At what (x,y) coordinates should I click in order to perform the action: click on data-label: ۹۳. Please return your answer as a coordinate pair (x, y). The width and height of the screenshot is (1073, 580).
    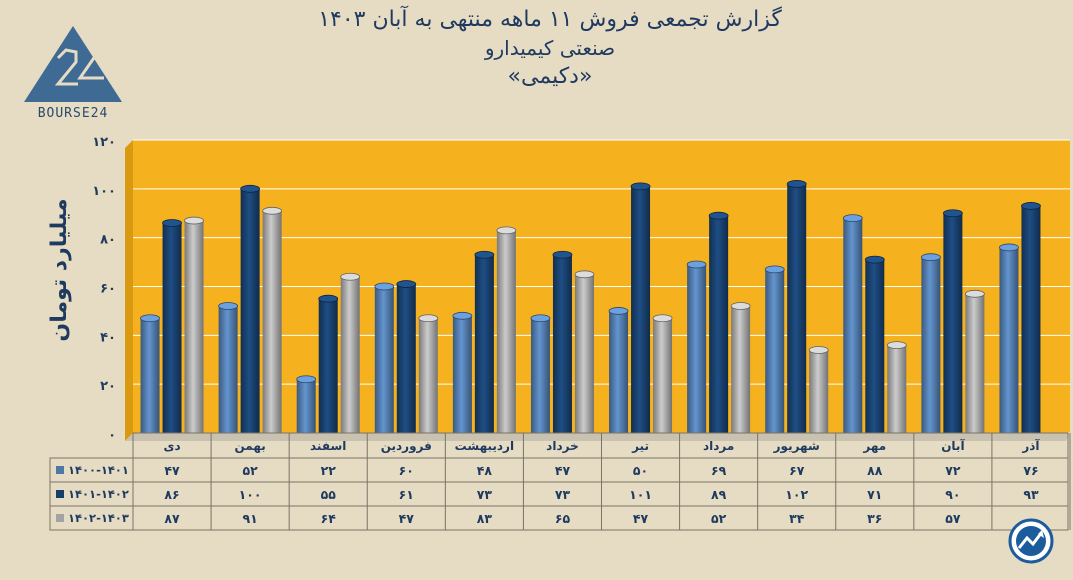
    Looking at the image, I should click on (1031, 494).